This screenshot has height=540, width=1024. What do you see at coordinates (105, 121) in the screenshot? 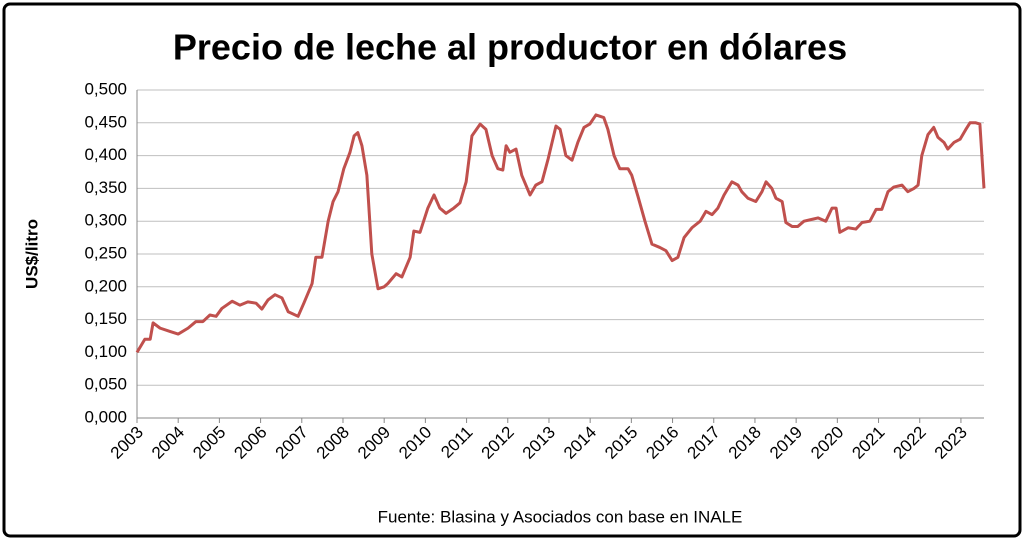
I see `y-tick-label: 0,450` at bounding box center [105, 121].